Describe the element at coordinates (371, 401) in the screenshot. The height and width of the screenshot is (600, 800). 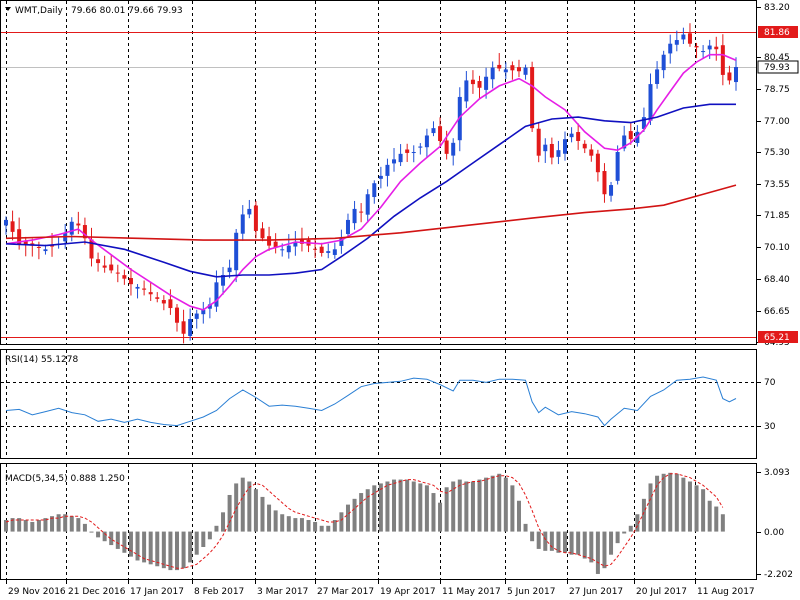
I see `rsi-line` at that location.